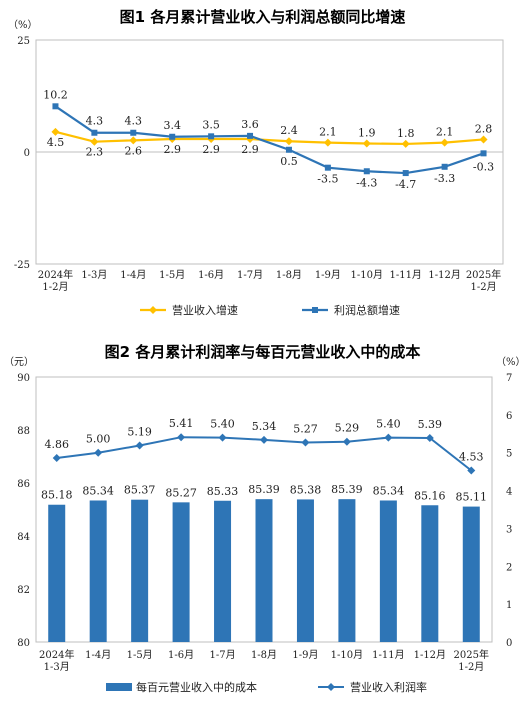  I want to click on data-label-margin: 5.40, so click(222, 424).